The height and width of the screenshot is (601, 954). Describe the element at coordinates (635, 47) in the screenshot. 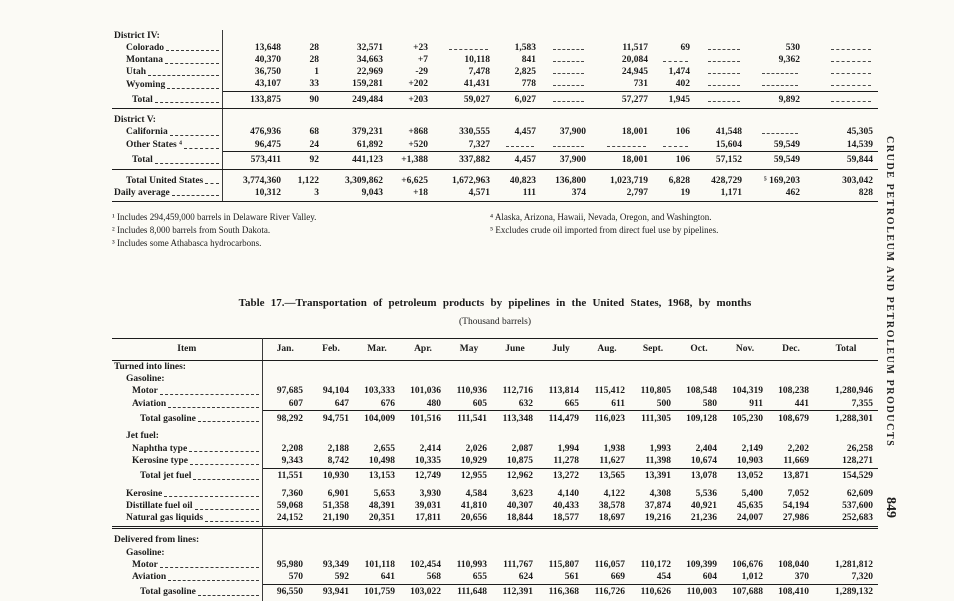

I see `value-cell: 11,517` at that location.